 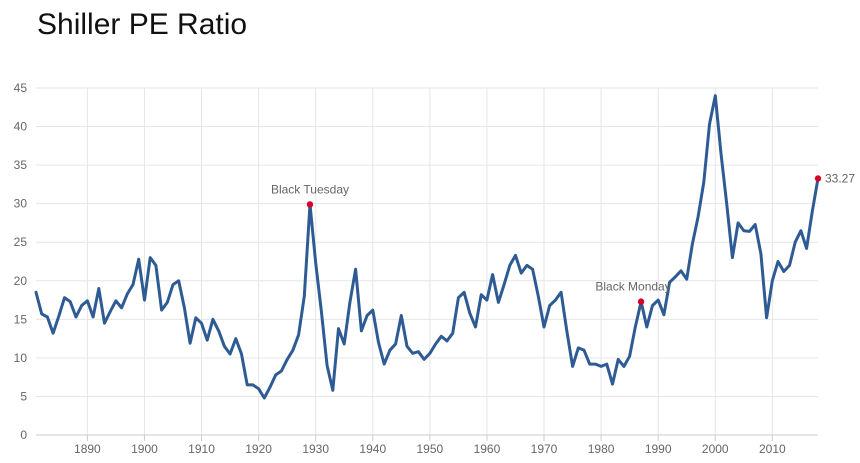 What do you see at coordinates (258, 449) in the screenshot?
I see `x-tick-label: 1920` at bounding box center [258, 449].